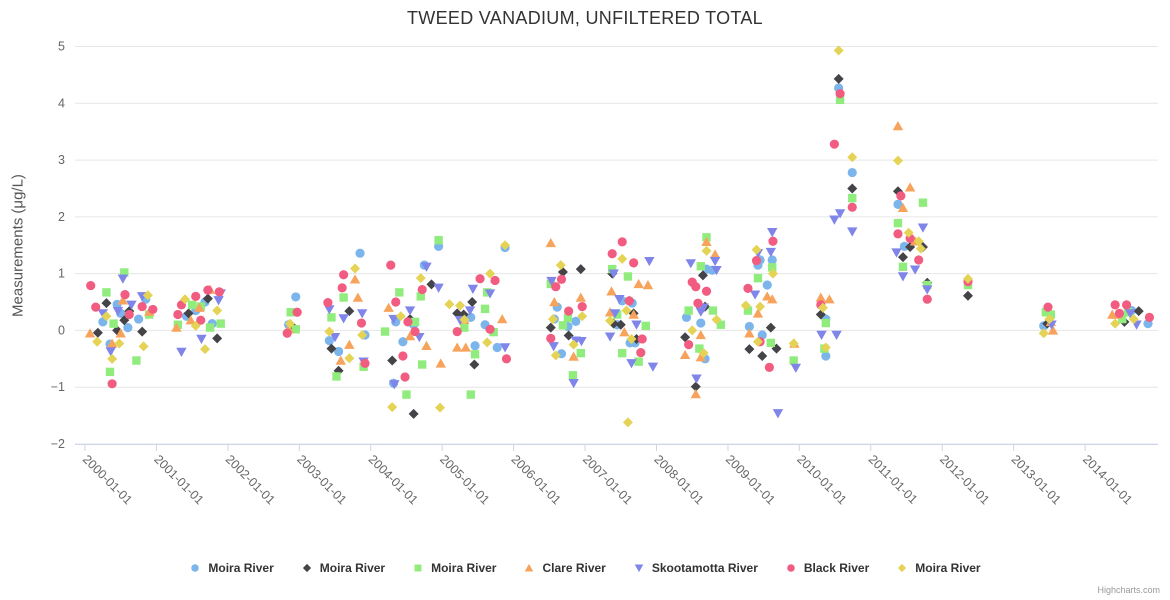  What do you see at coordinates (695, 568) in the screenshot?
I see `legend-item-5: Skootamotta River` at bounding box center [695, 568].